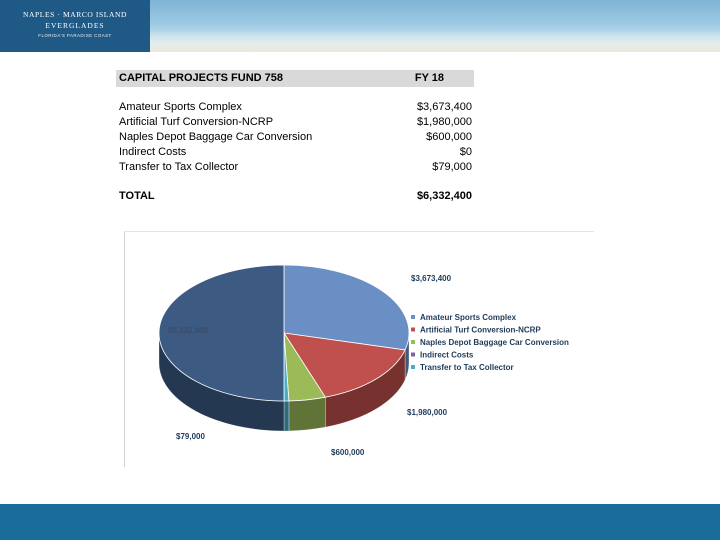  I want to click on row-name: Artificial Turf Conversion-NCRP, so click(196, 122).